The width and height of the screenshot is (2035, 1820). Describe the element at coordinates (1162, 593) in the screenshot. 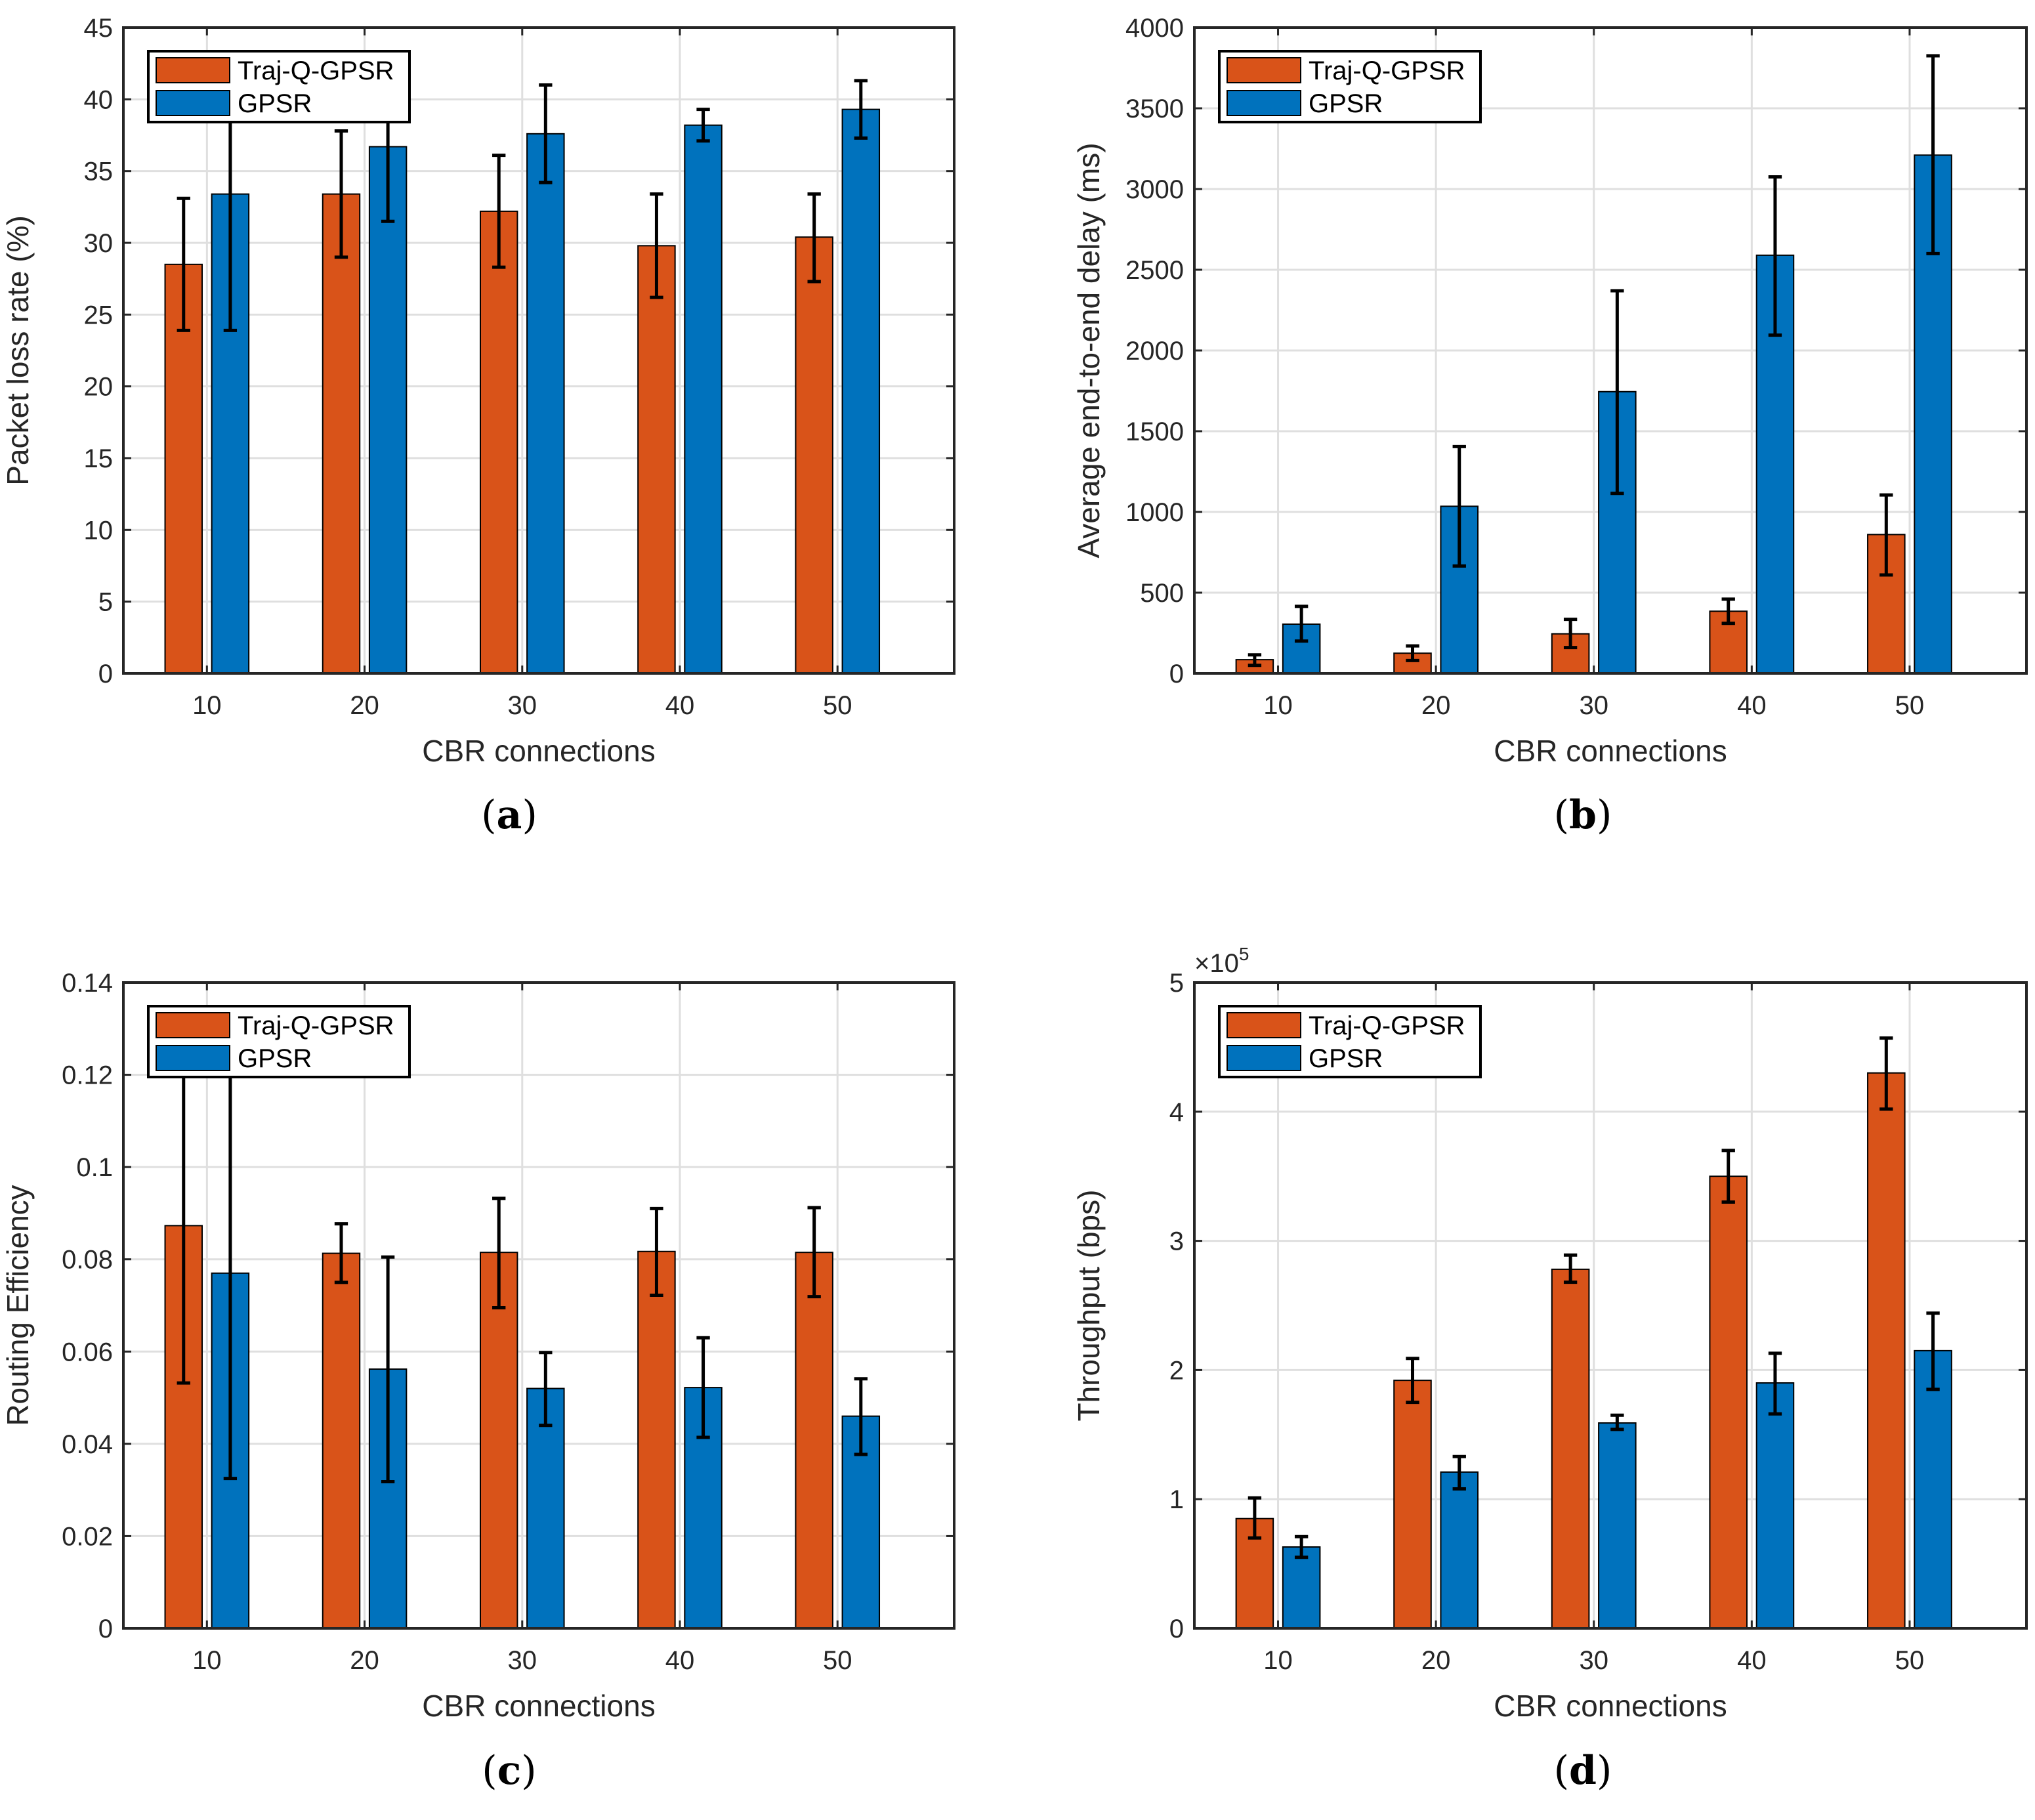

I see `y-tick-label: 500` at that location.